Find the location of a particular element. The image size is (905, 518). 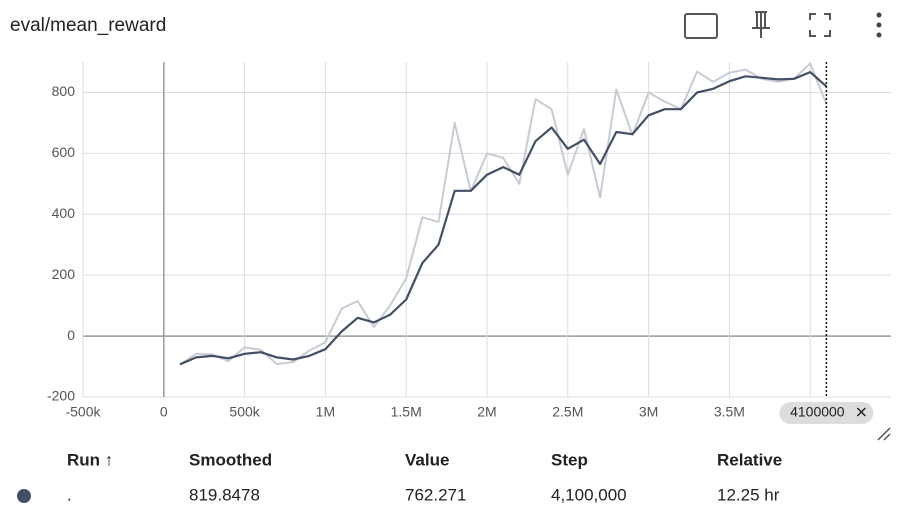

column-header: Value is located at coordinates (427, 459).